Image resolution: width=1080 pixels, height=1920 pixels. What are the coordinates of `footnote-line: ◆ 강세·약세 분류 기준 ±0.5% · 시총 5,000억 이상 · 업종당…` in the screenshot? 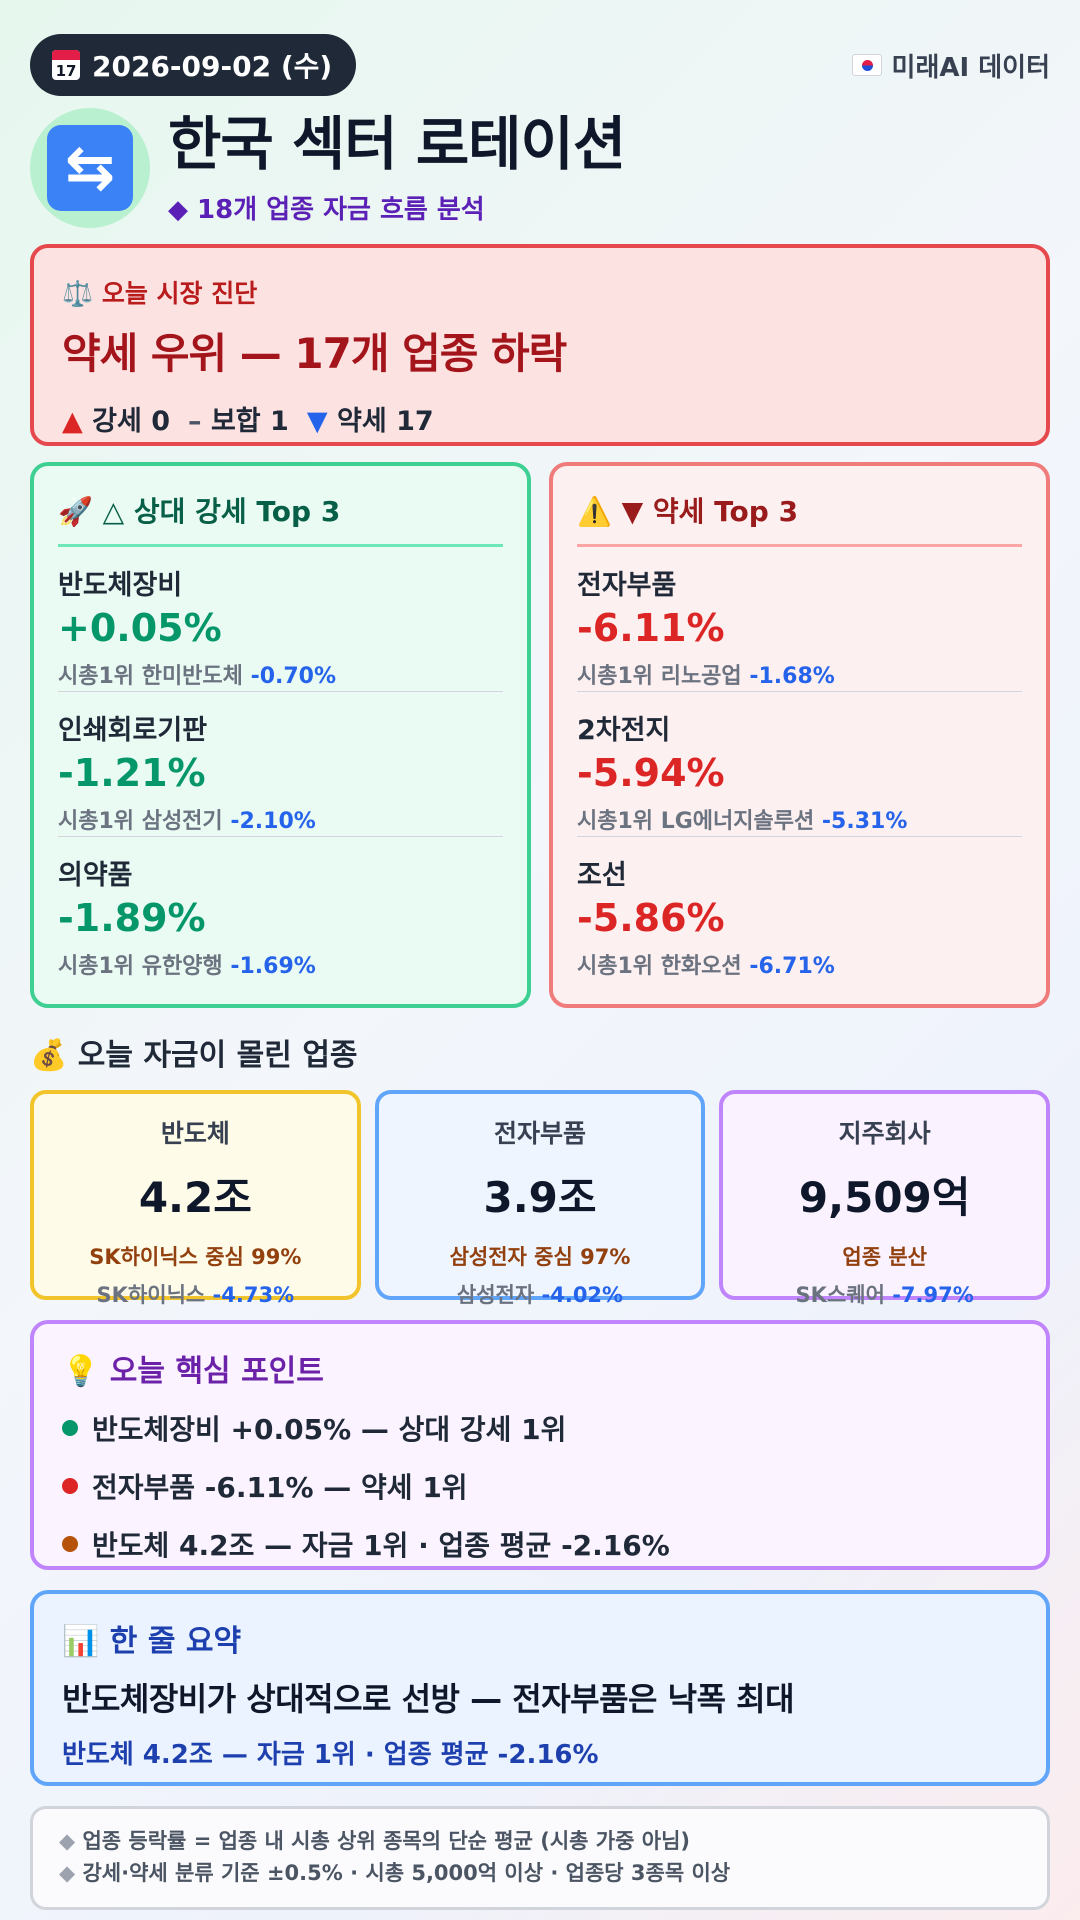 It's located at (540, 1873).